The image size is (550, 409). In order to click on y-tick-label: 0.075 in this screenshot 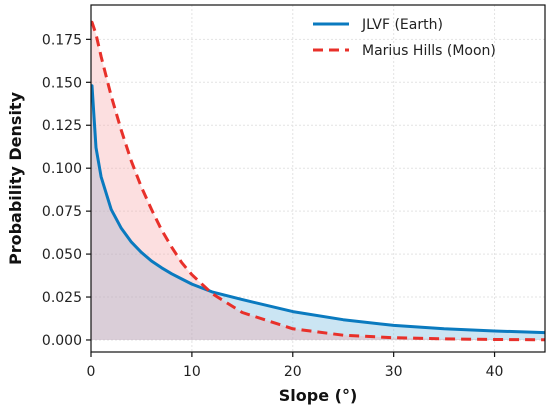, I will do `click(62, 212)`.